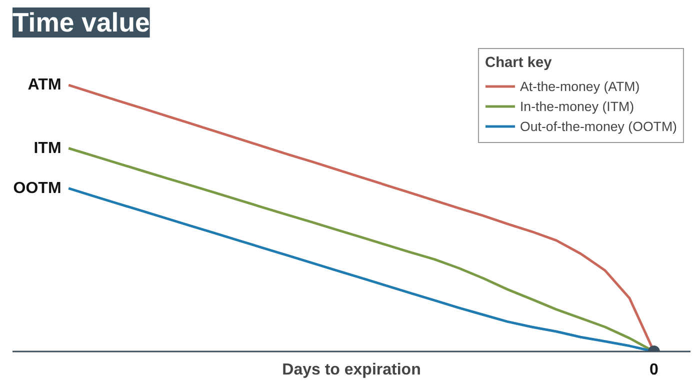  Describe the element at coordinates (577, 106) in the screenshot. I see `legend-label: In-the-money (ITM)` at that location.